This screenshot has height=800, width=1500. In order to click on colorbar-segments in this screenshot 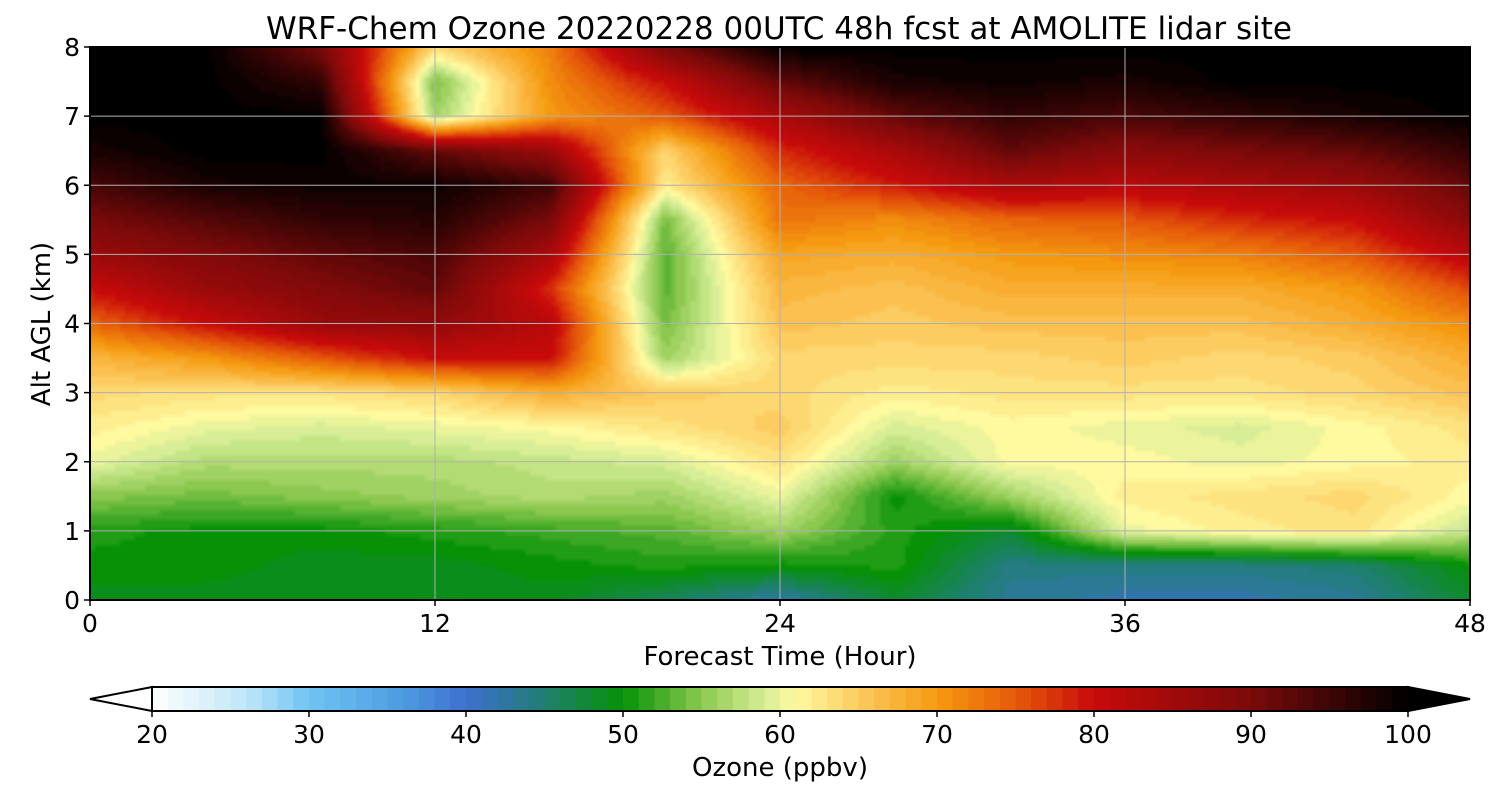, I will do `click(780, 699)`.